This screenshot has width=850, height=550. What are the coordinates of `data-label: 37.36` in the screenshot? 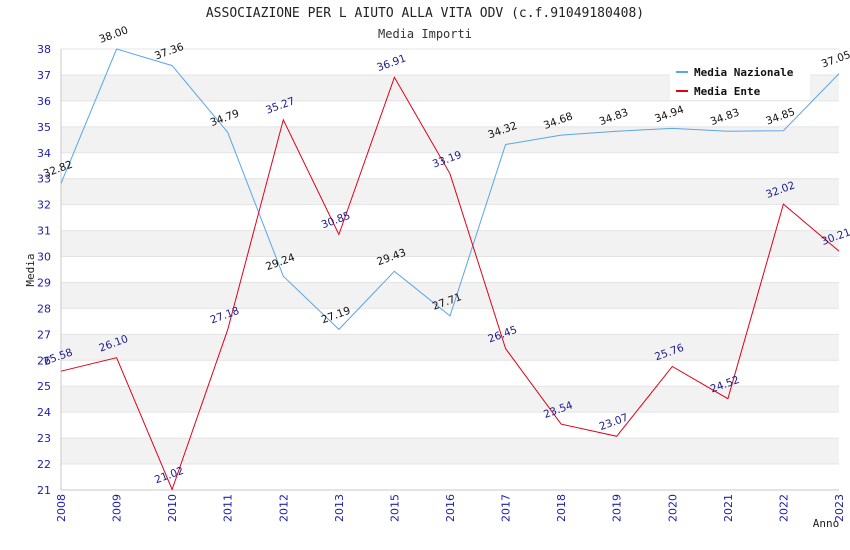 It's located at (169, 52).